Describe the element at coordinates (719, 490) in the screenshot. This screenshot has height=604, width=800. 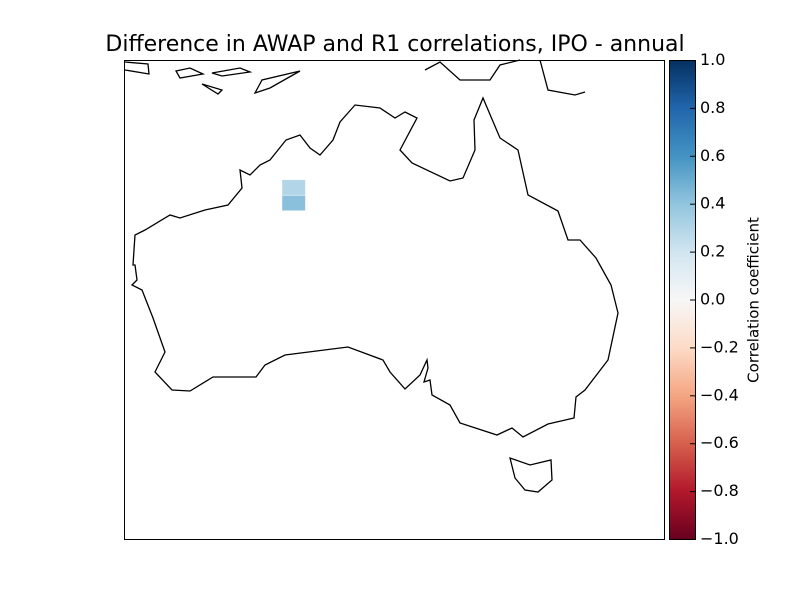
I see `colorbar-tick-label: −0.8` at that location.